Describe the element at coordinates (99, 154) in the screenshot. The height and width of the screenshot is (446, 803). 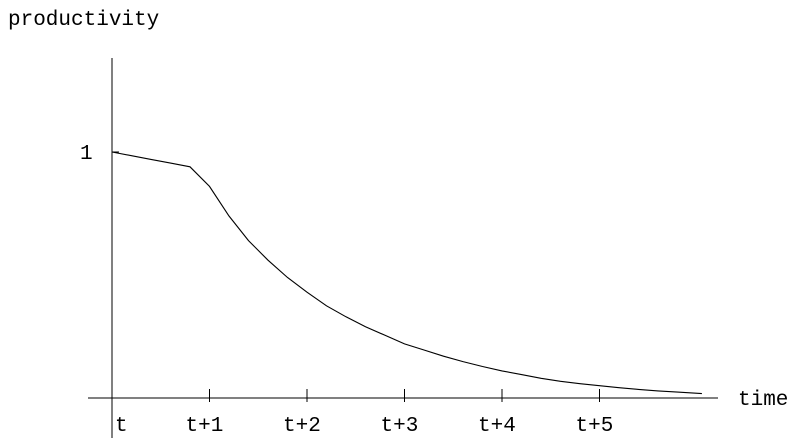
I see `y-ticks: 1` at that location.